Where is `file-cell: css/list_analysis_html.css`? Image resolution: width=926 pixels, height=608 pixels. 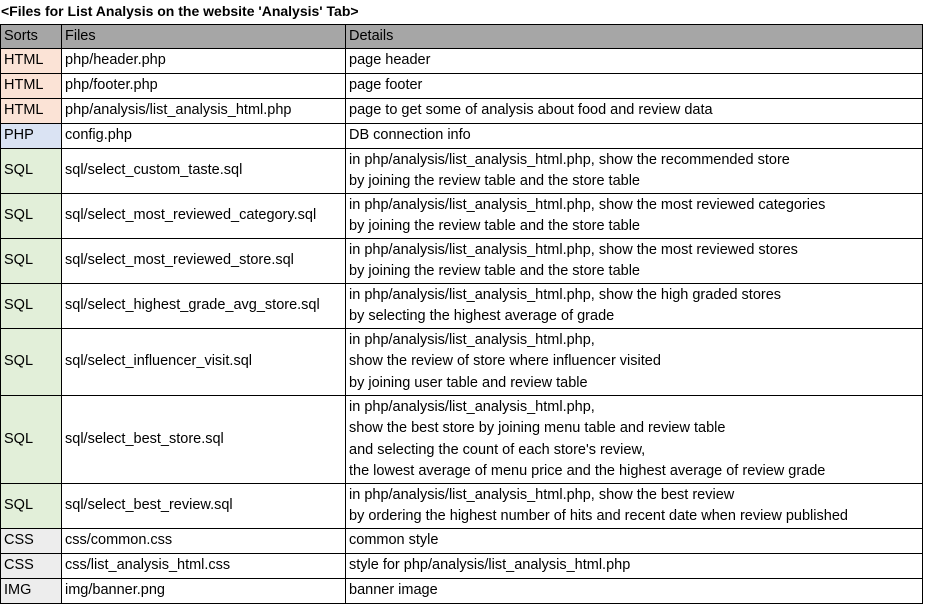 file-cell: css/list_analysis_html.css is located at coordinates (203, 566).